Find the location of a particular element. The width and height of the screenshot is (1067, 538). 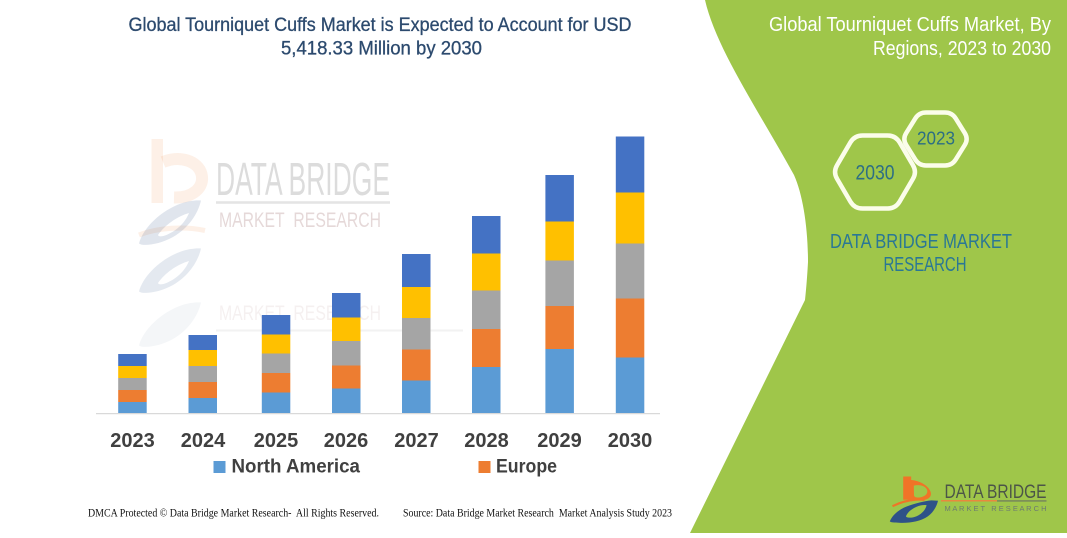

svg-text: 5,418.33 Million by 2030 is located at coordinates (381, 49).